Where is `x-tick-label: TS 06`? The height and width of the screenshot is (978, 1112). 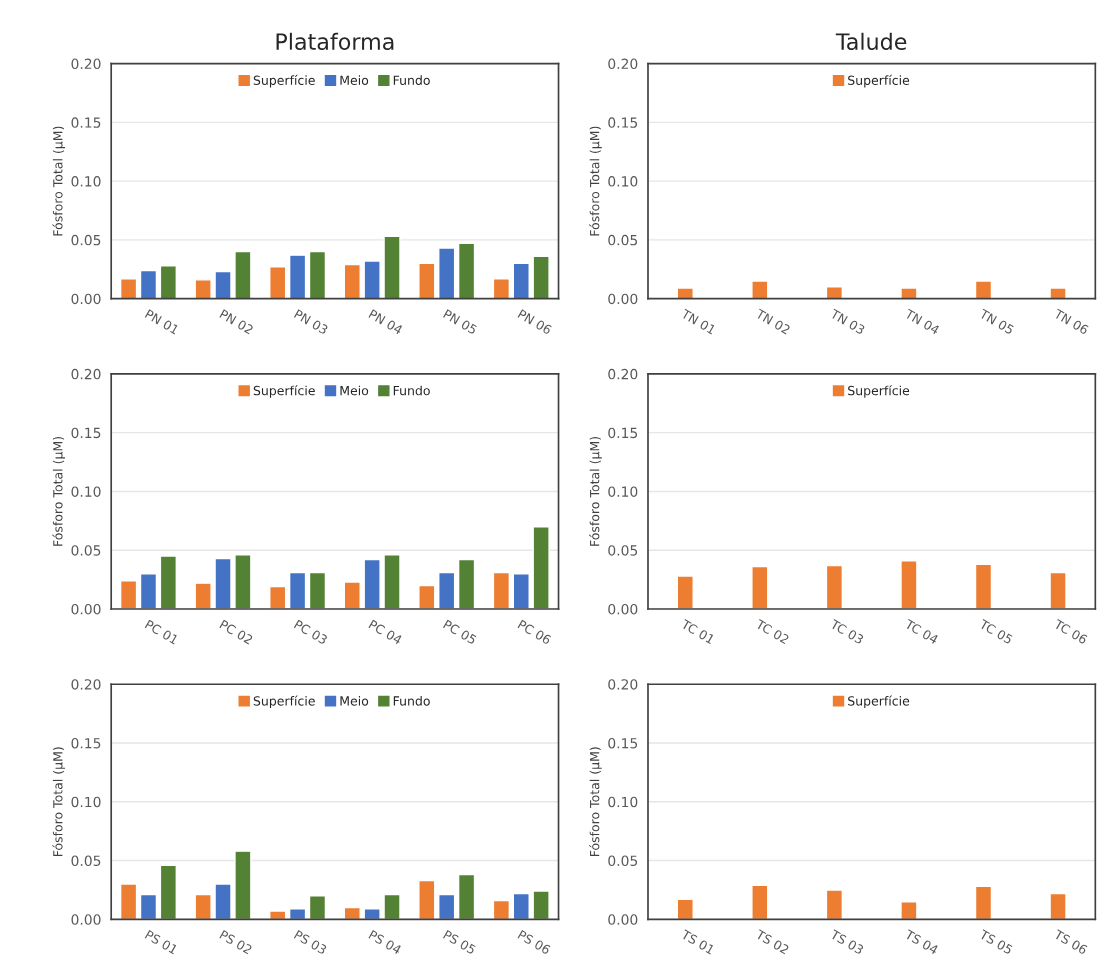 x-tick-label: TS 06 is located at coordinates (1070, 942).